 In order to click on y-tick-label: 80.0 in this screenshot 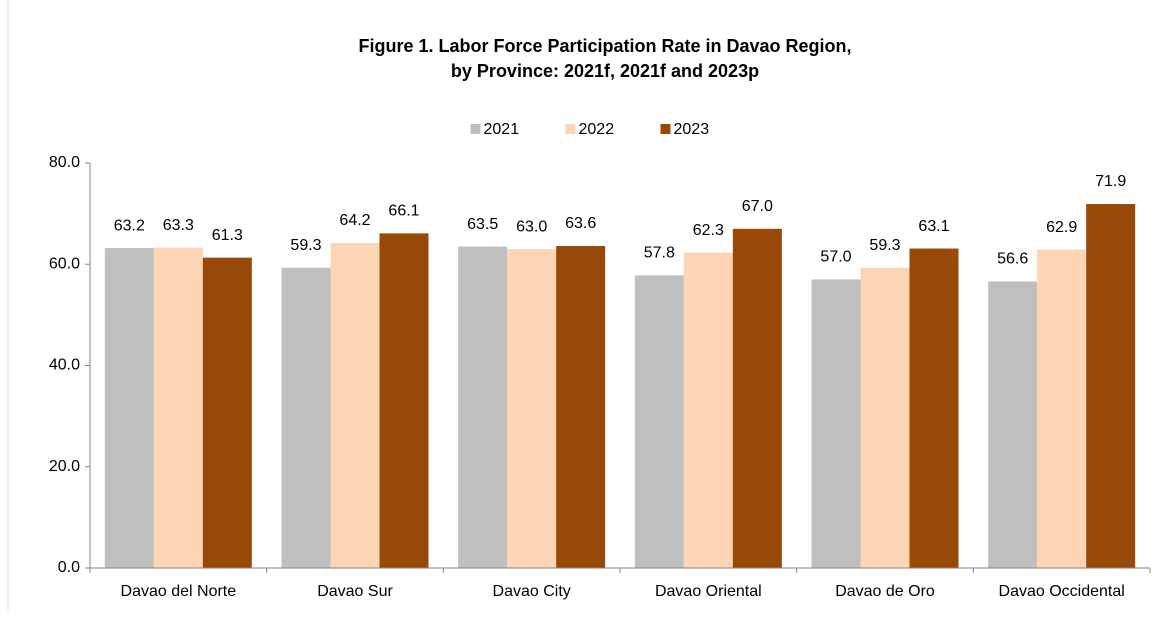, I will do `click(64, 162)`.